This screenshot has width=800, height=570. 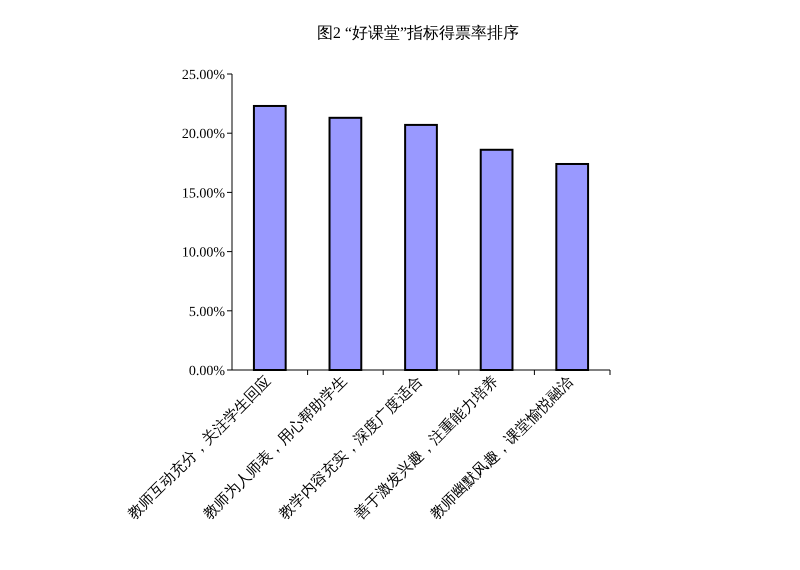 What do you see at coordinates (207, 312) in the screenshot?
I see `y-tick-label: 5.00%` at bounding box center [207, 312].